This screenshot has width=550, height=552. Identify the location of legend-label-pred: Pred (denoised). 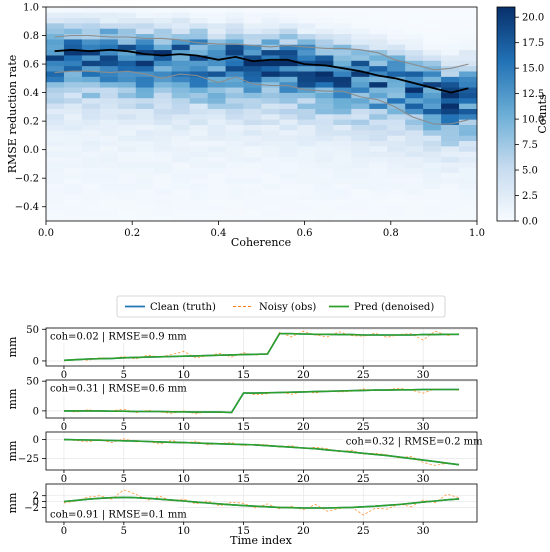
(394, 307).